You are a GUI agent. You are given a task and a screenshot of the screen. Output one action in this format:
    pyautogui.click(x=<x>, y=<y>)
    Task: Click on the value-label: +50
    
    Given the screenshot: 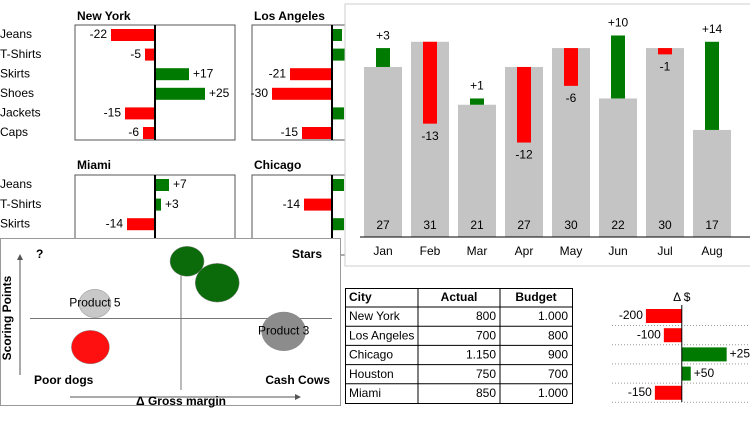 What is the action you would take?
    pyautogui.click(x=704, y=373)
    